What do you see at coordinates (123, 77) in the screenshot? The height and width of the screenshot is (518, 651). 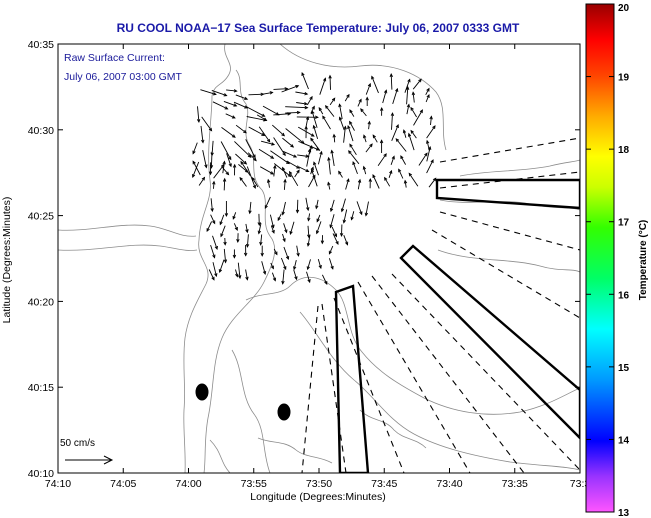 I see `annotation-line-2: July 06, 2007 03:00 GMT` at bounding box center [123, 77].